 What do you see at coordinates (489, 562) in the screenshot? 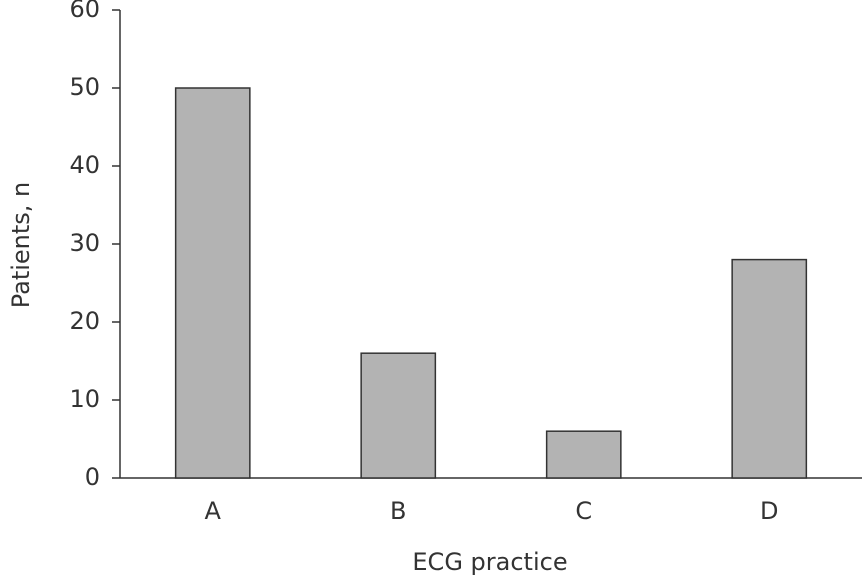
I see `x-axis-label: ECG practice` at bounding box center [489, 562].